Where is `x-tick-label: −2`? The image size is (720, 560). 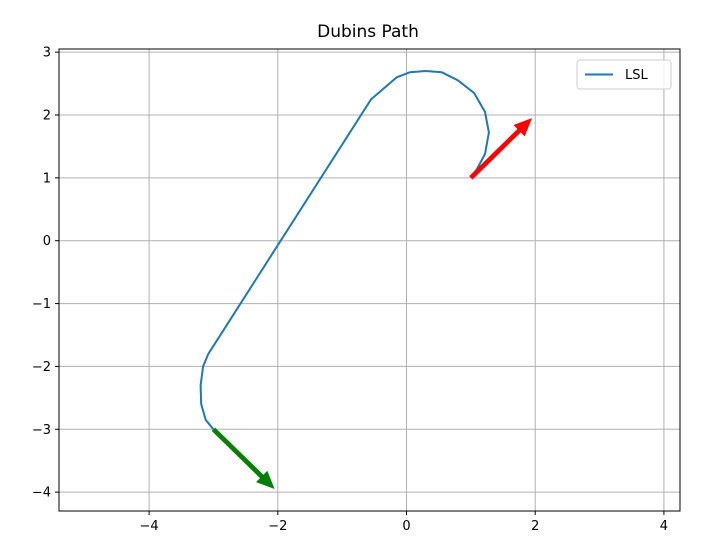 x-tick-label: −2 is located at coordinates (277, 526).